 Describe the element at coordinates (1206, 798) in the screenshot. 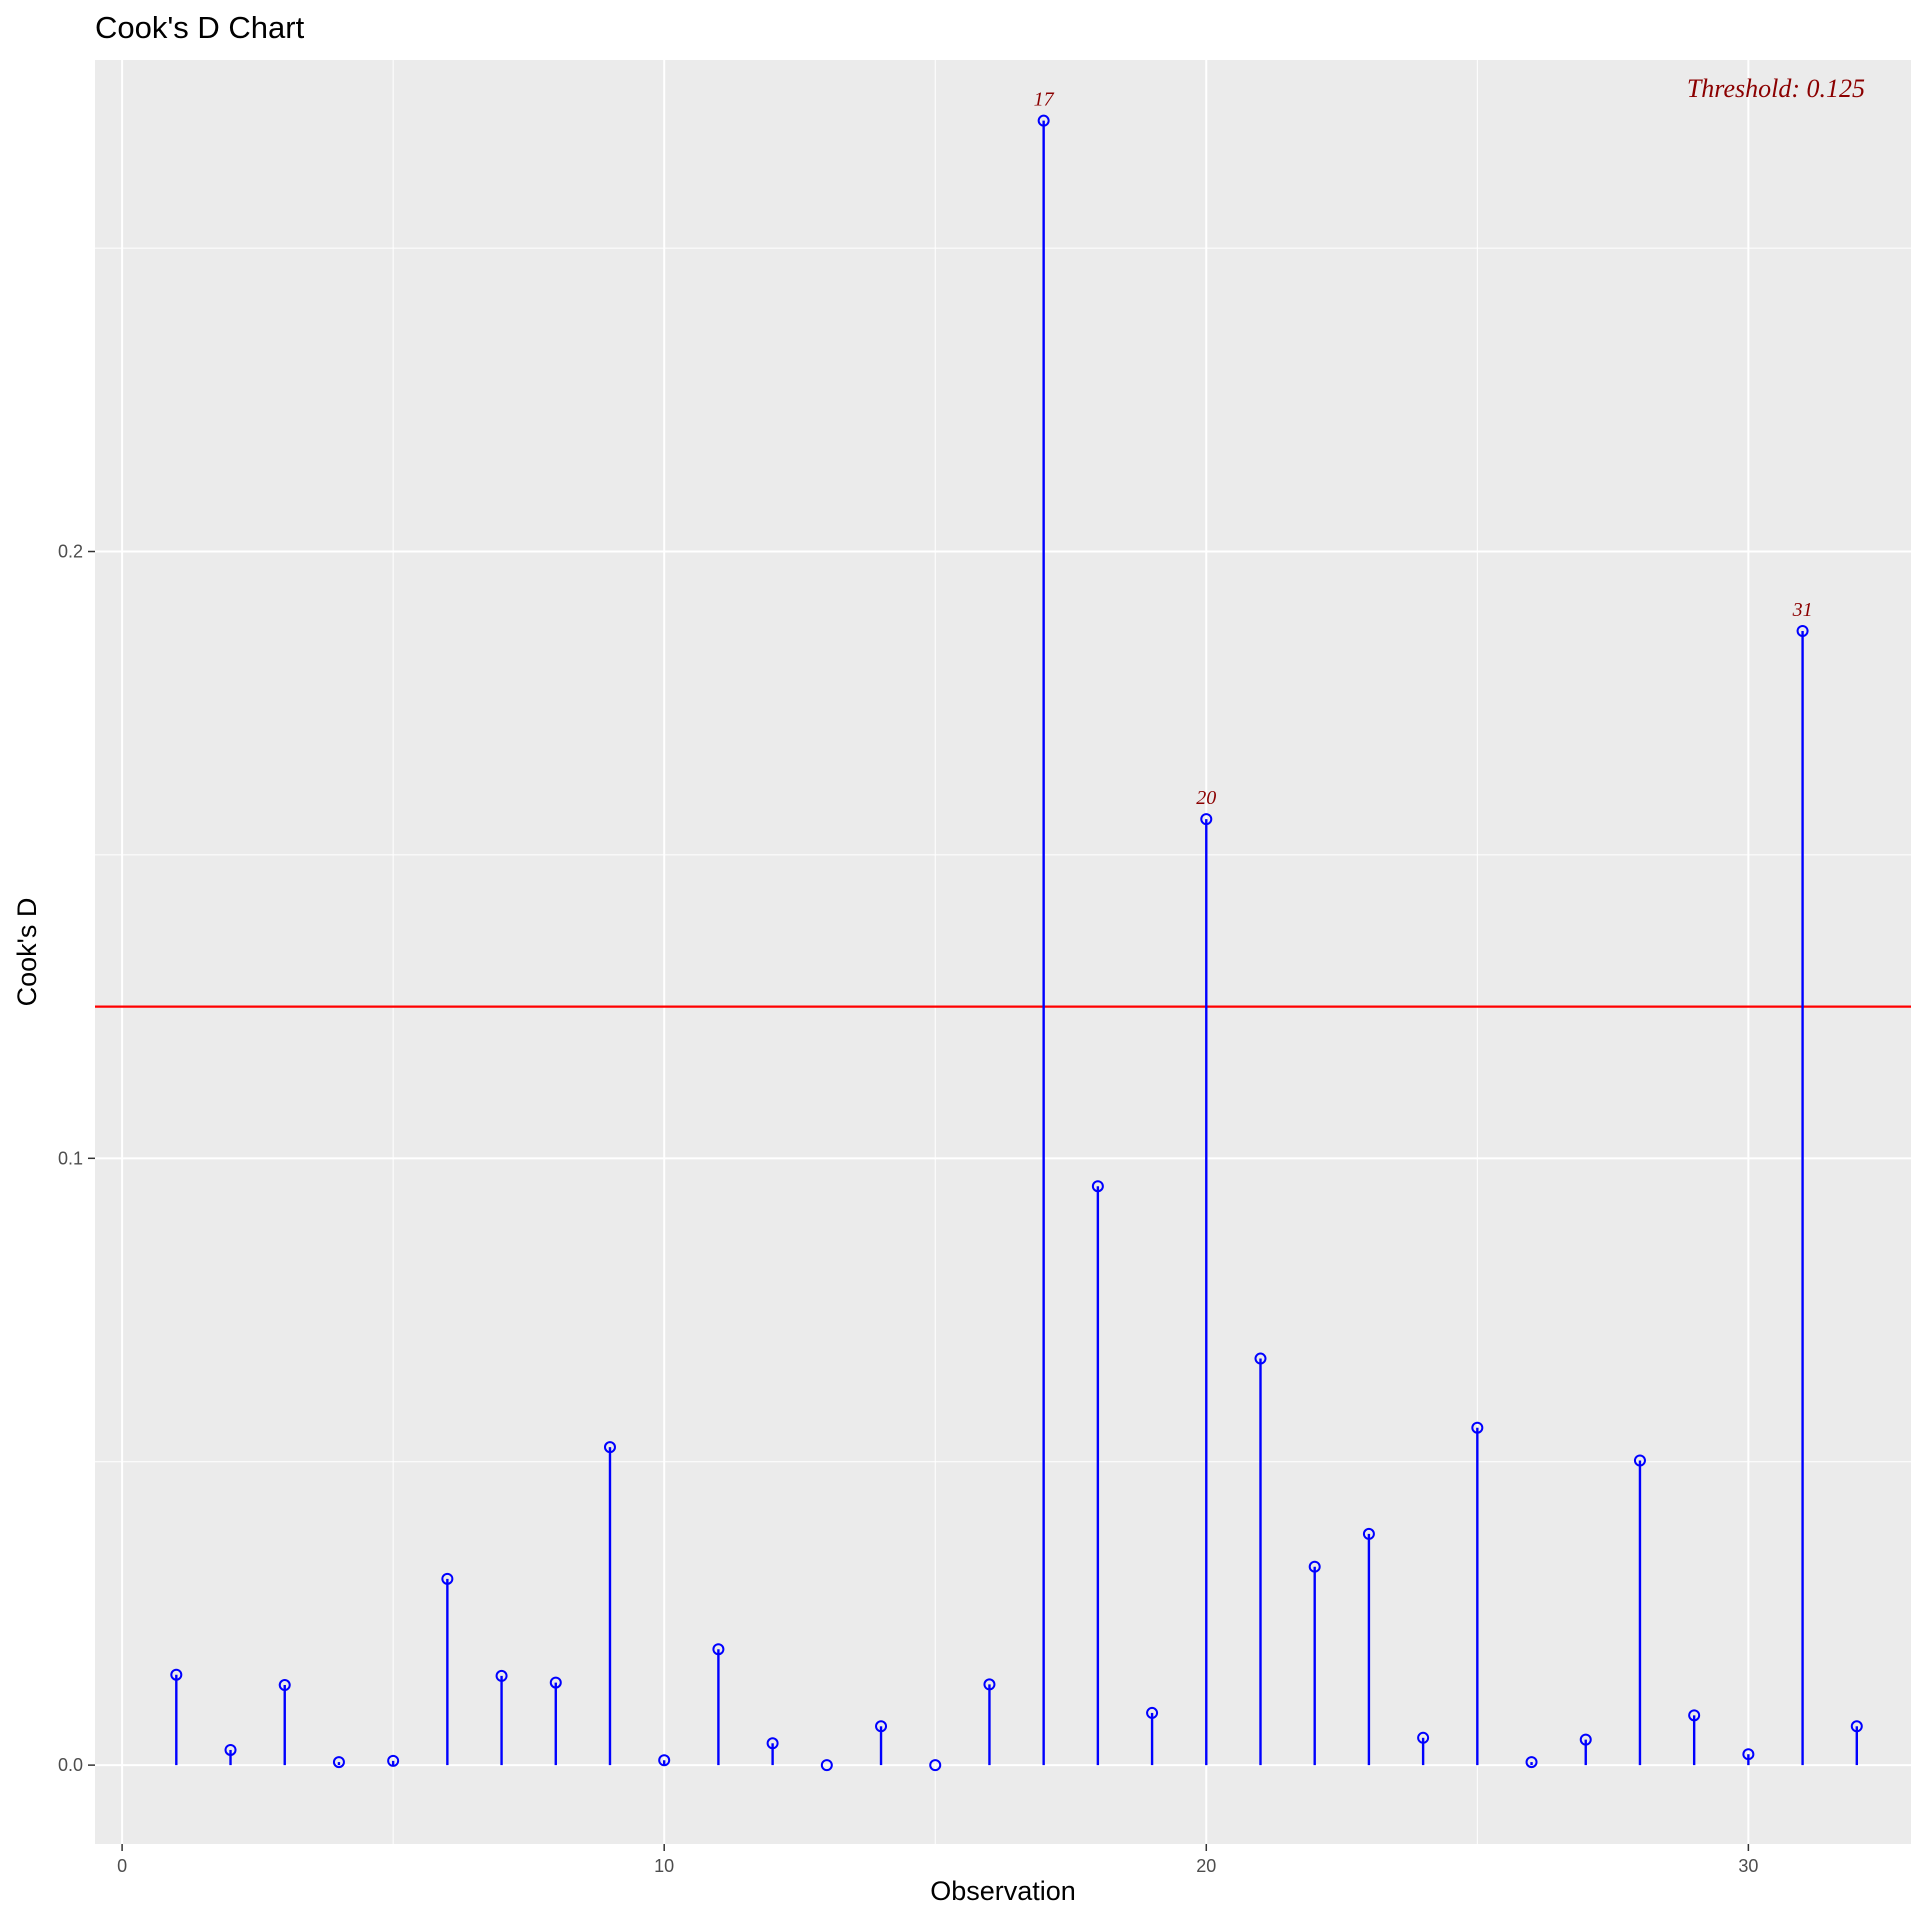

I see `outlier-label-20: 20` at that location.